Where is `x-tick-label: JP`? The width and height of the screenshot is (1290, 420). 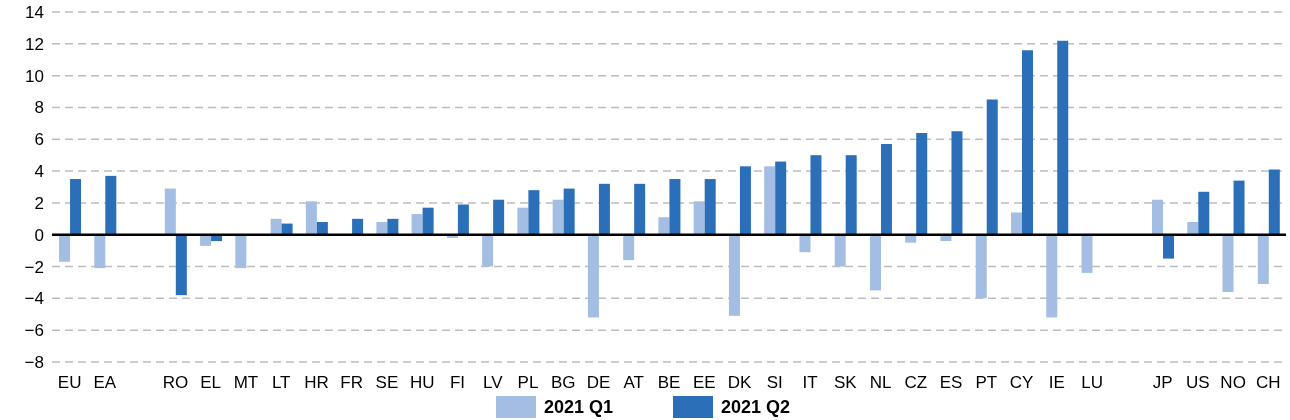 x-tick-label: JP is located at coordinates (1162, 383).